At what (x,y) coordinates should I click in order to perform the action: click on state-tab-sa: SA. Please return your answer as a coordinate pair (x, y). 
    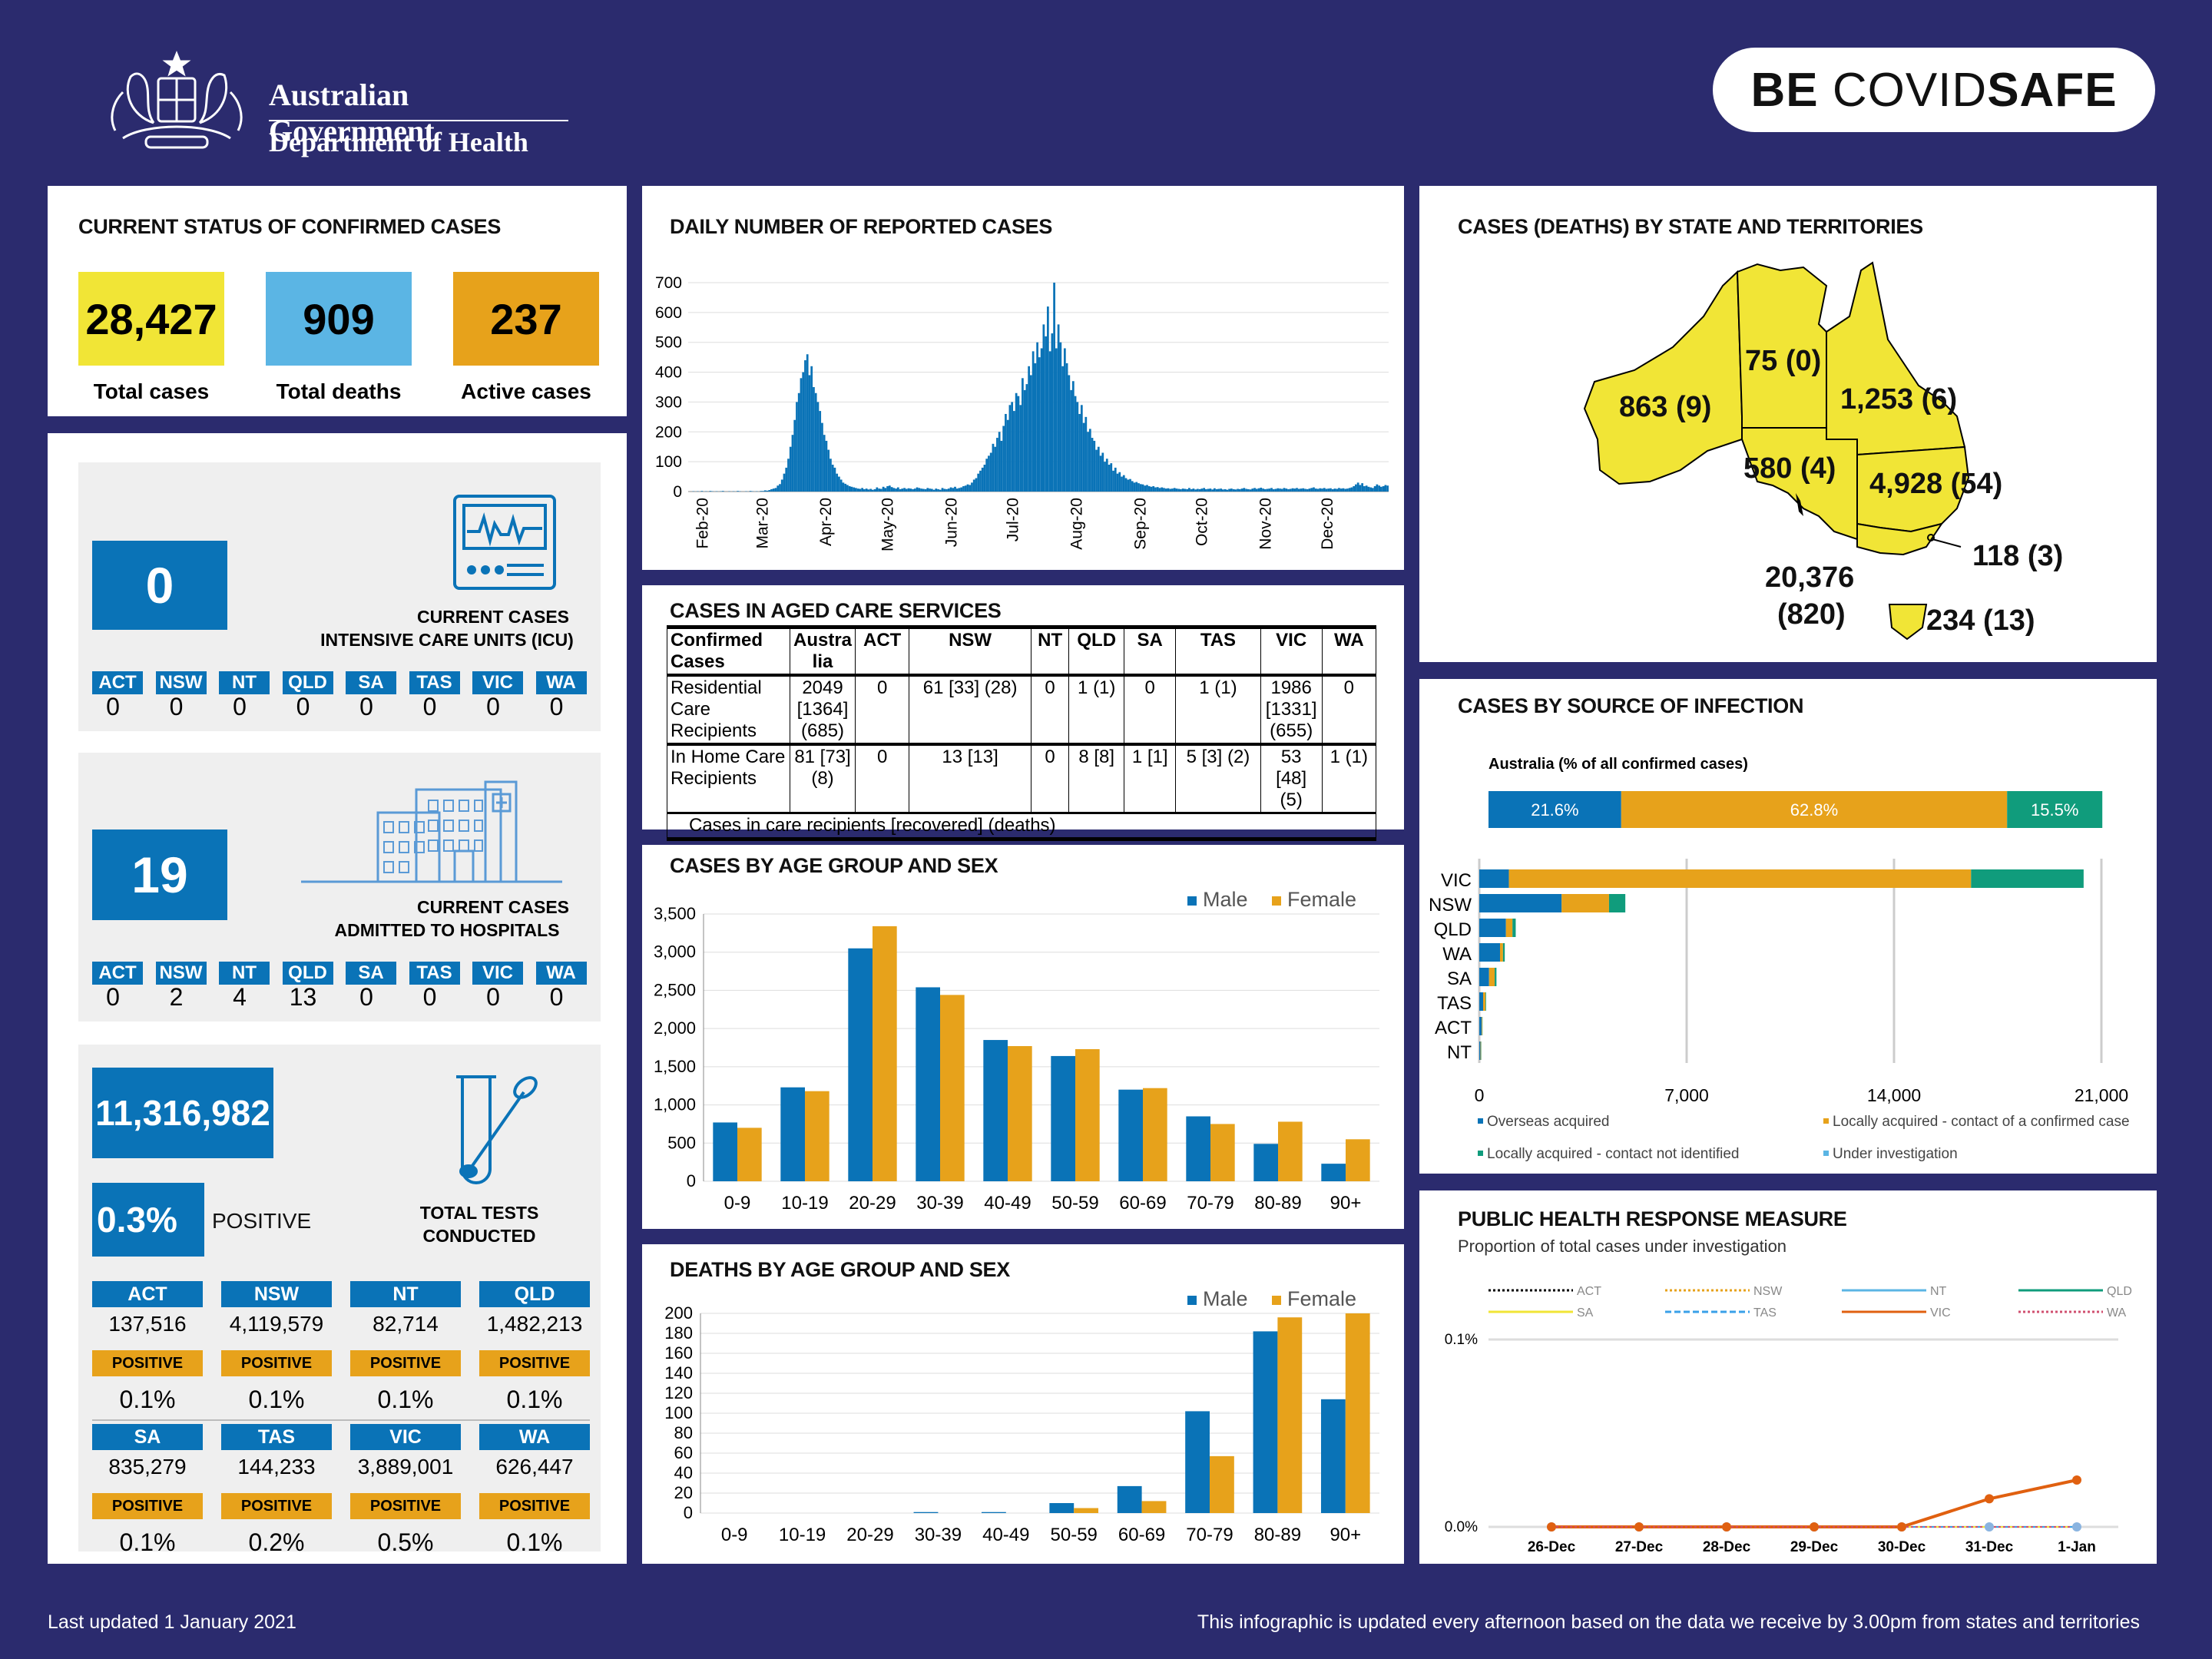
    Looking at the image, I should click on (371, 683).